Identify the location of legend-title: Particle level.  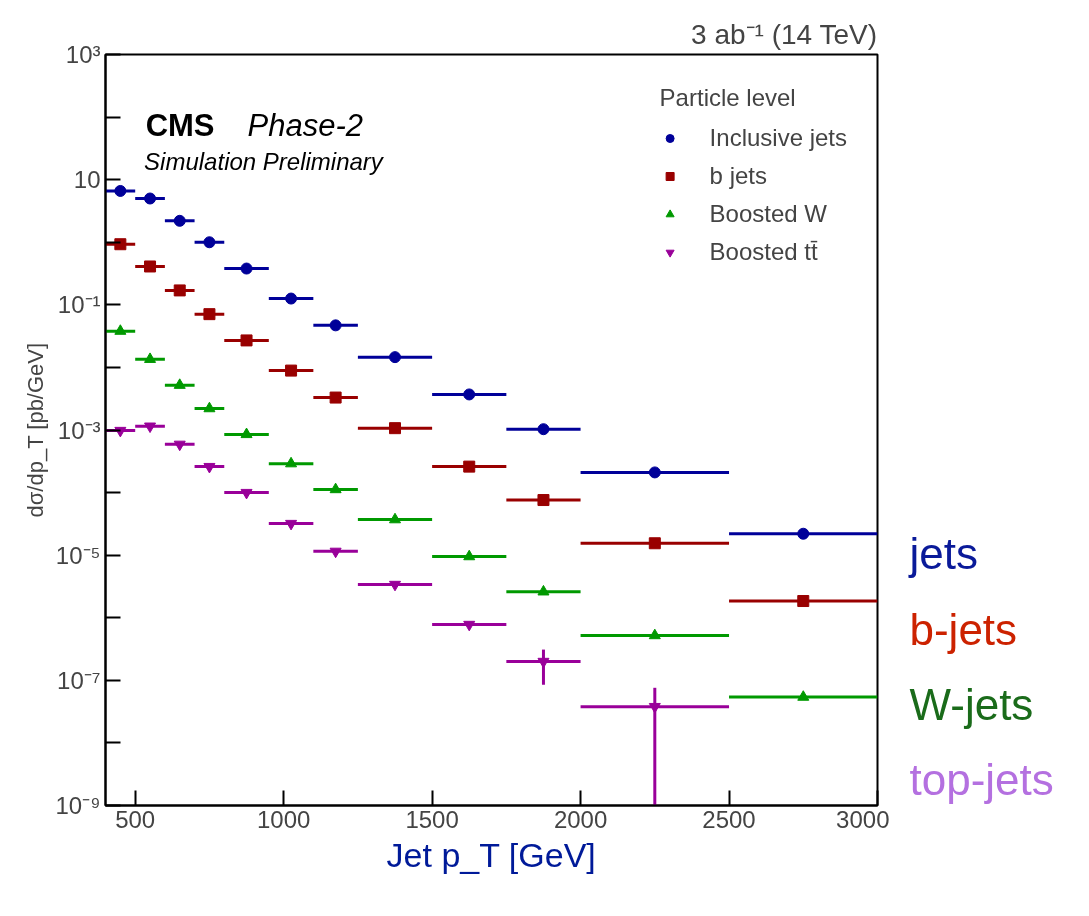
(728, 98).